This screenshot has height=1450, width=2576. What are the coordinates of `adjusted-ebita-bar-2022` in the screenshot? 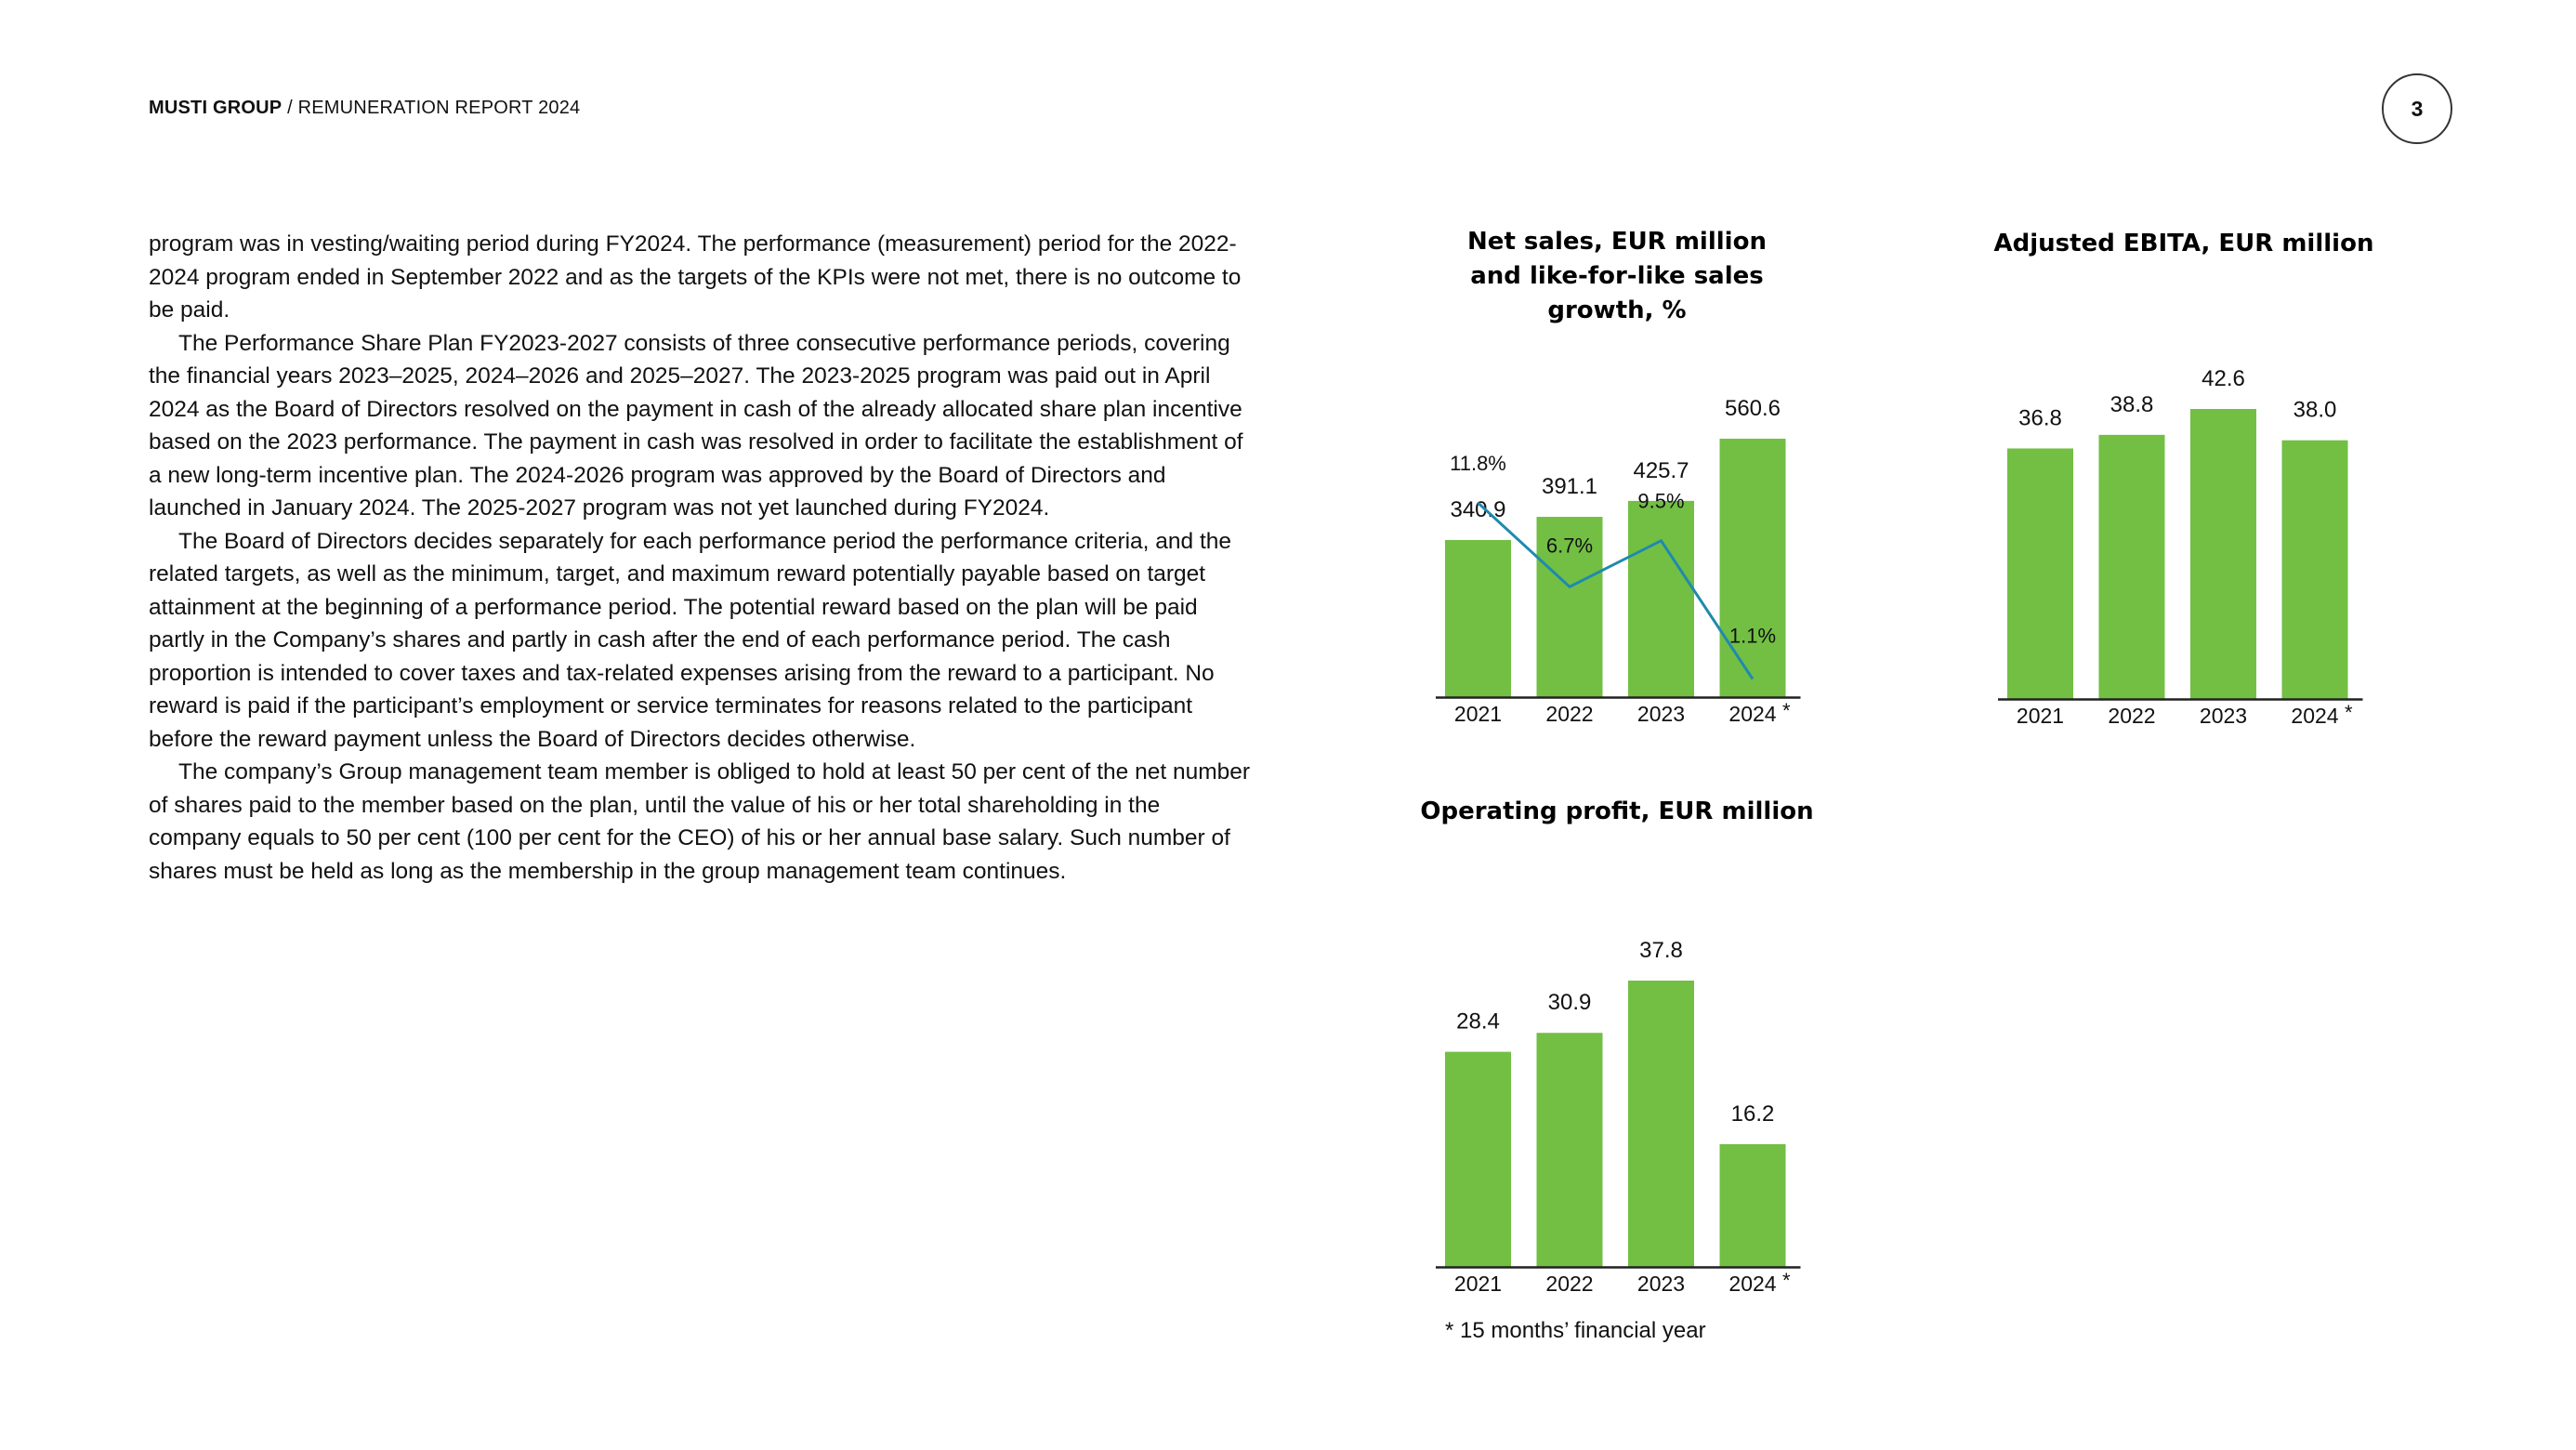 It's located at (2131, 566).